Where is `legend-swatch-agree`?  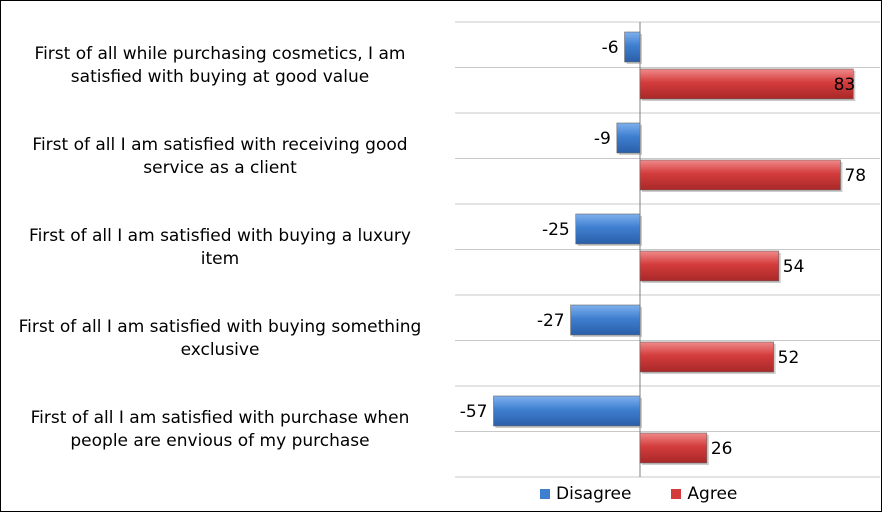
legend-swatch-agree is located at coordinates (676, 494).